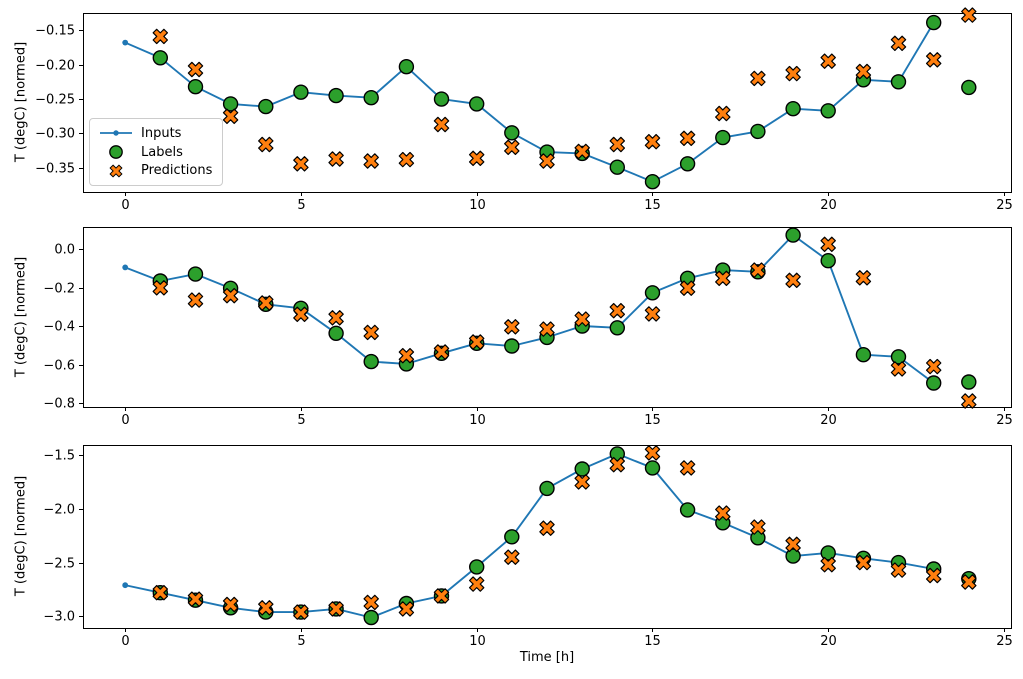 The width and height of the screenshot is (1023, 679). What do you see at coordinates (55, 66) in the screenshot?
I see `y-tick-label: −0.20` at bounding box center [55, 66].